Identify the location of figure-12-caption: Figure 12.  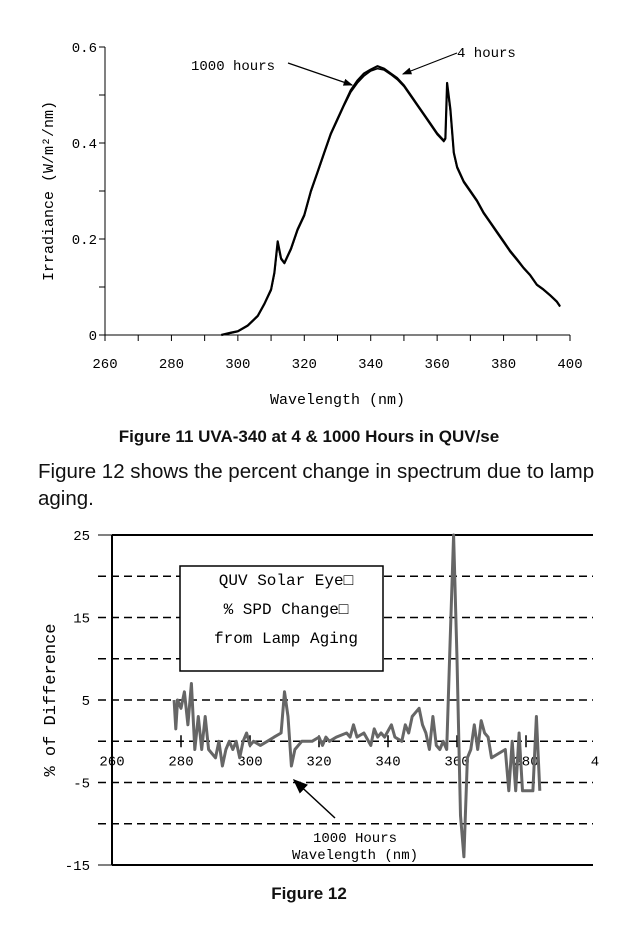
(309, 893).